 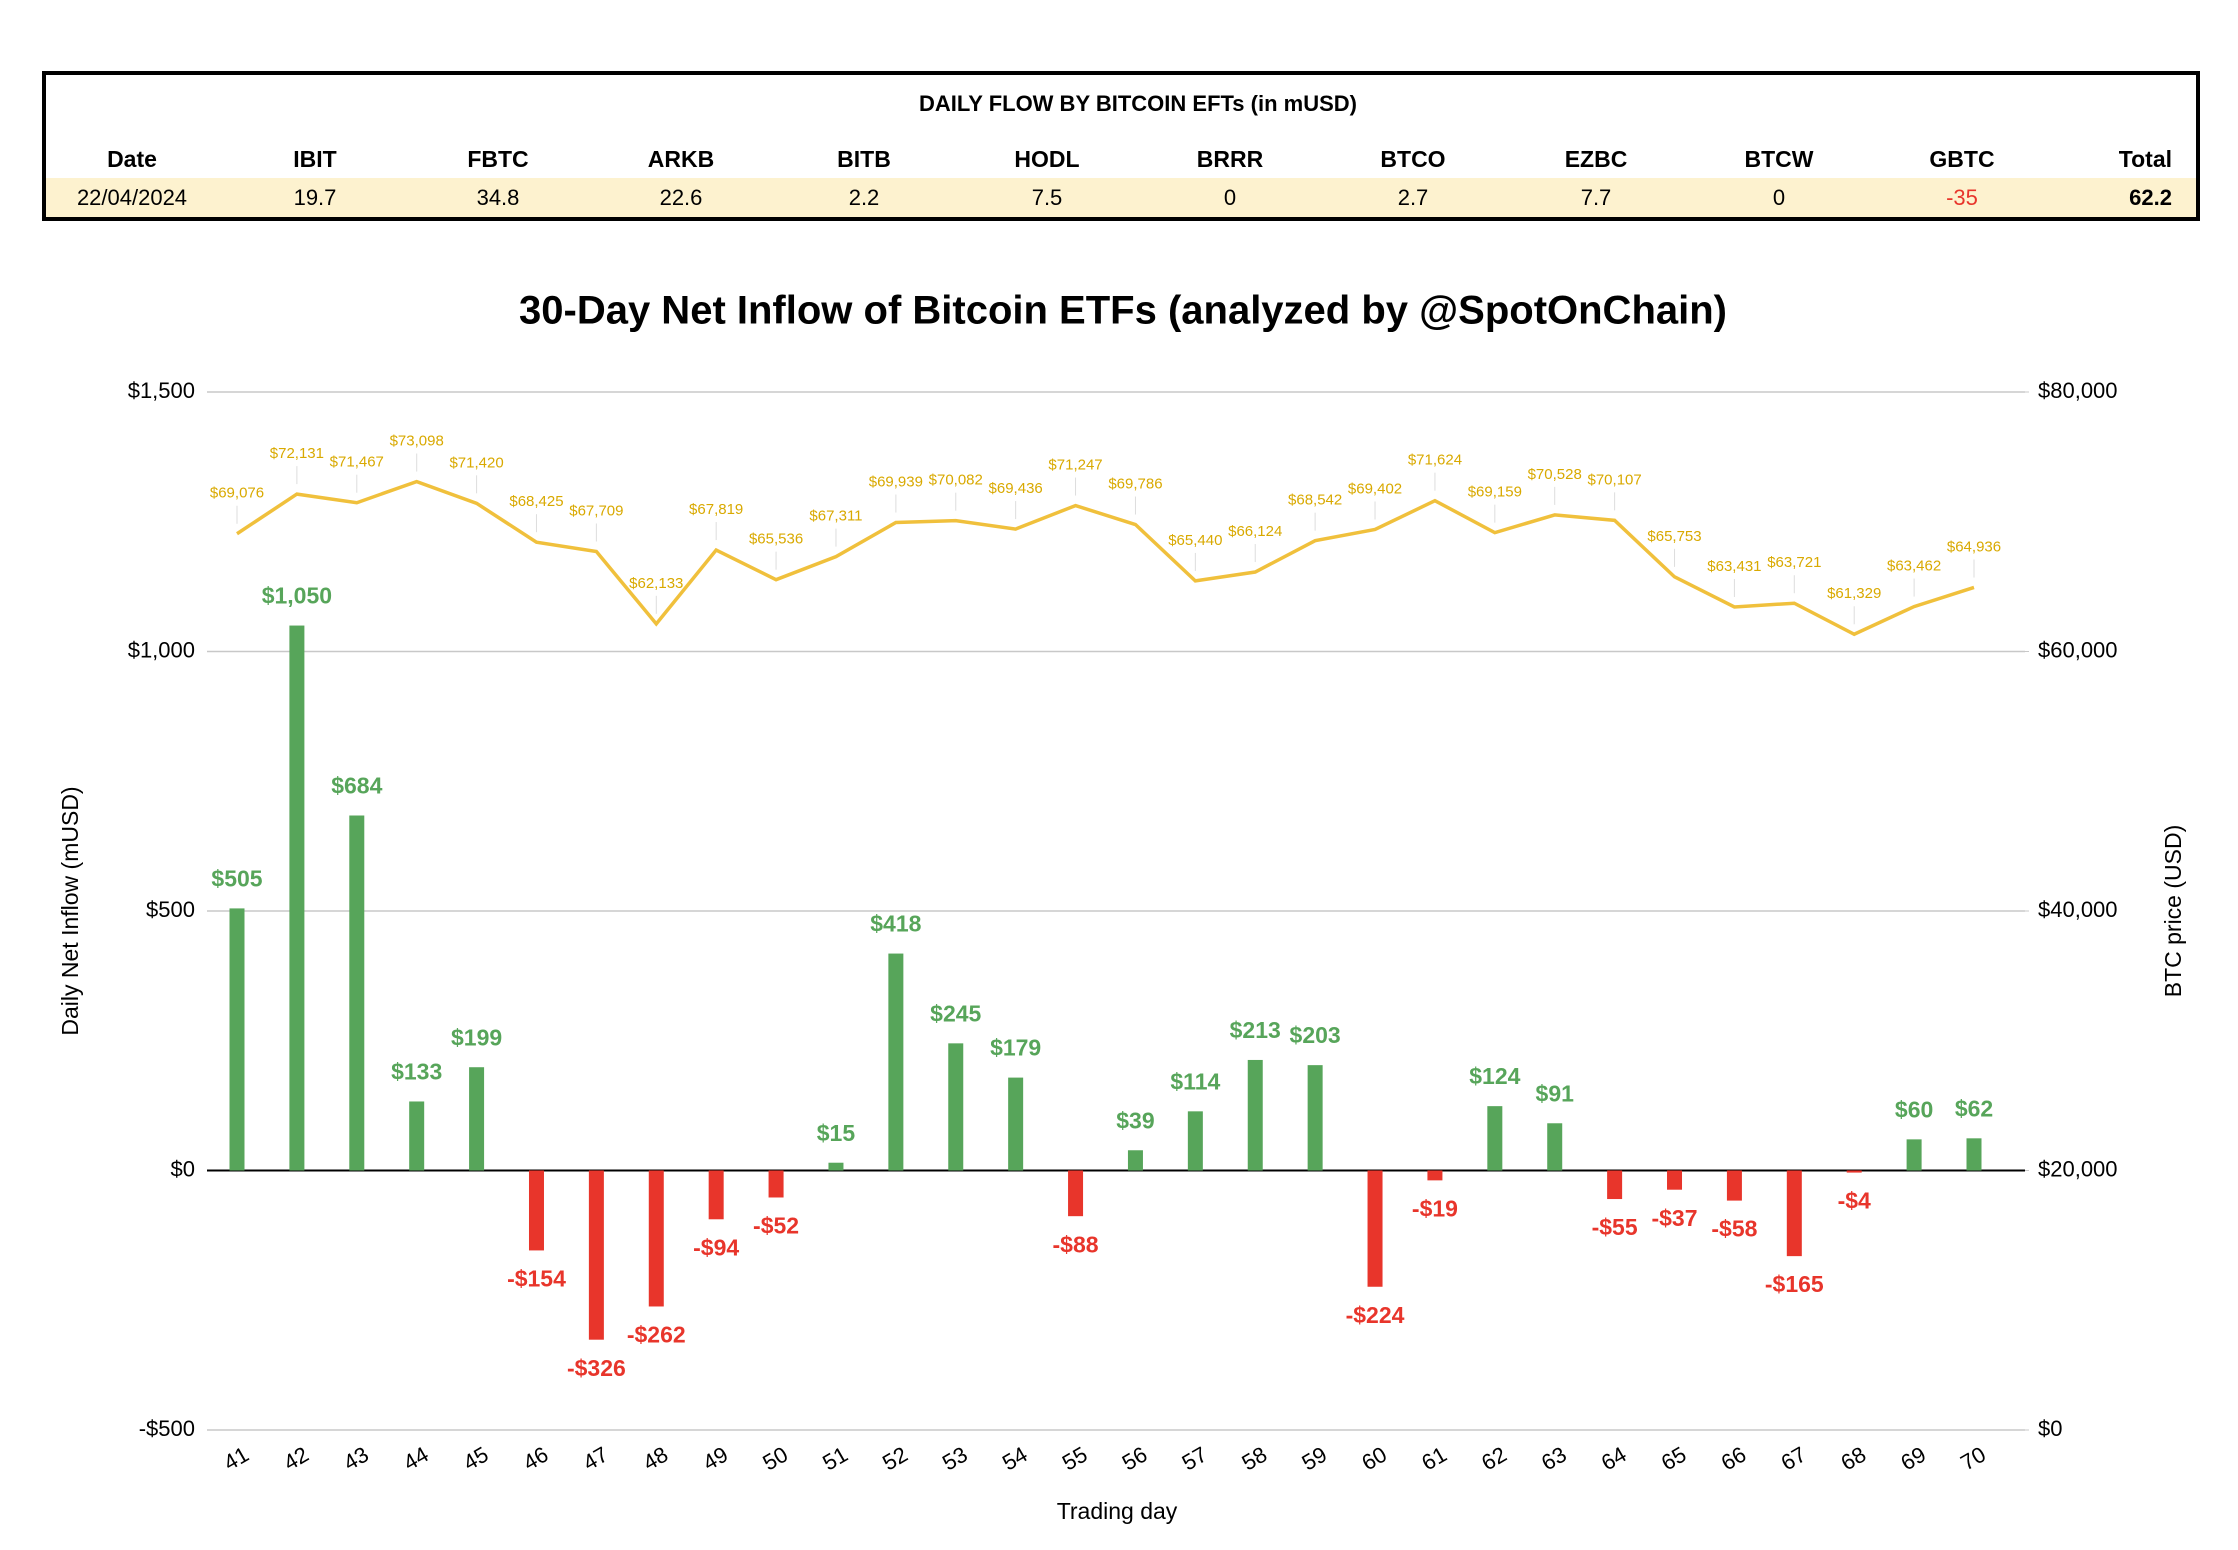 What do you see at coordinates (1016, 488) in the screenshot?
I see `line-label: $69,436` at bounding box center [1016, 488].